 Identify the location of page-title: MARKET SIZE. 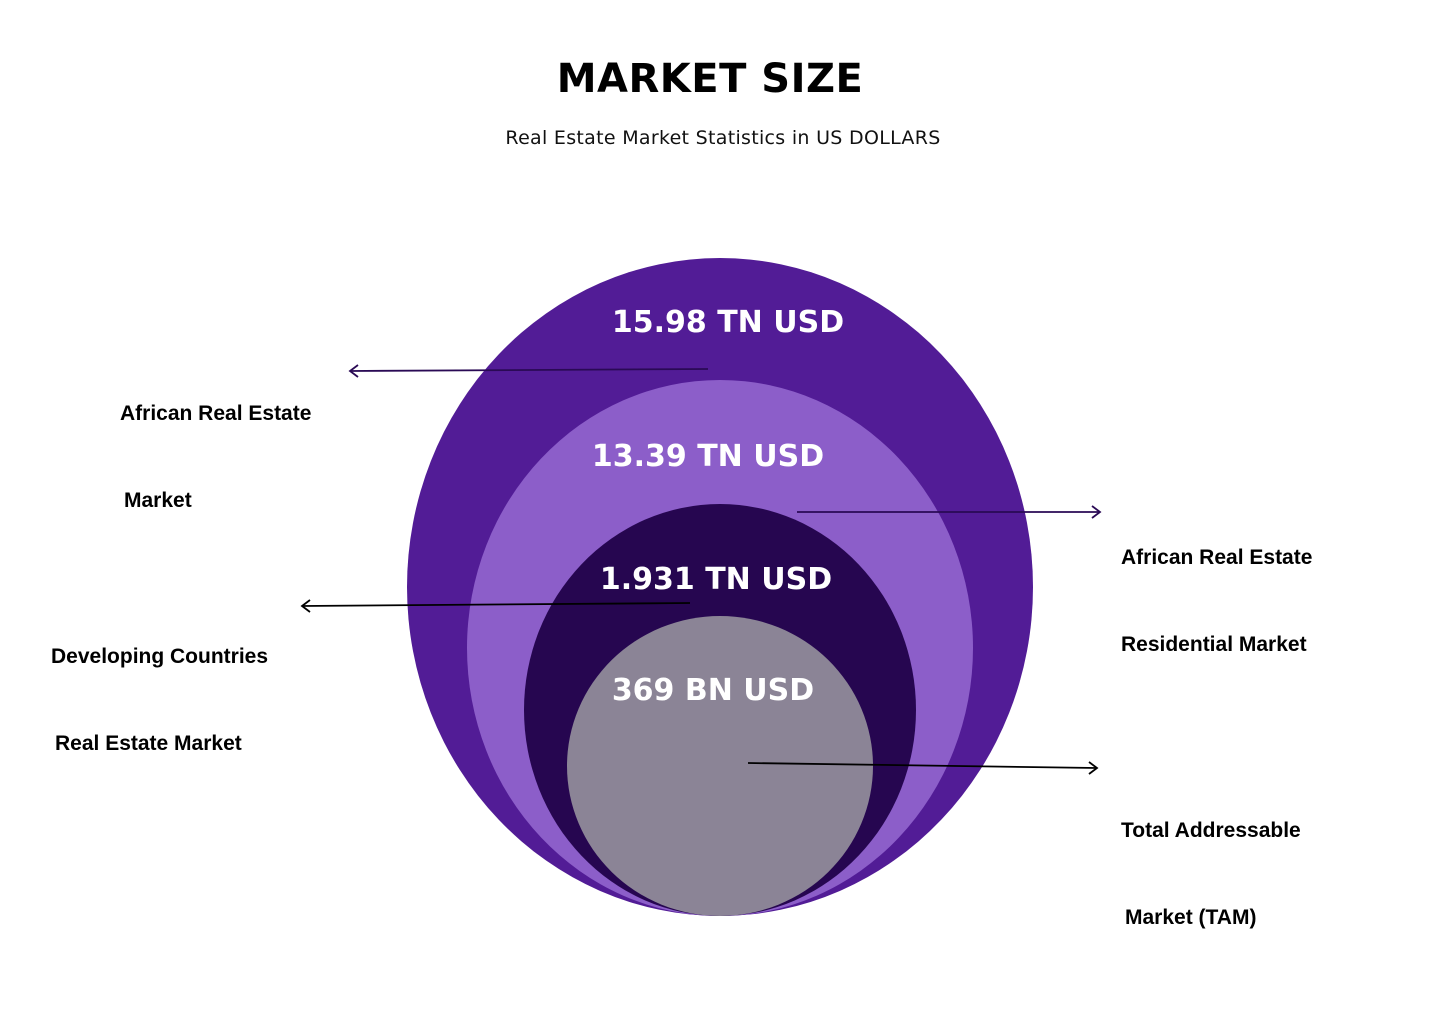
(710, 79).